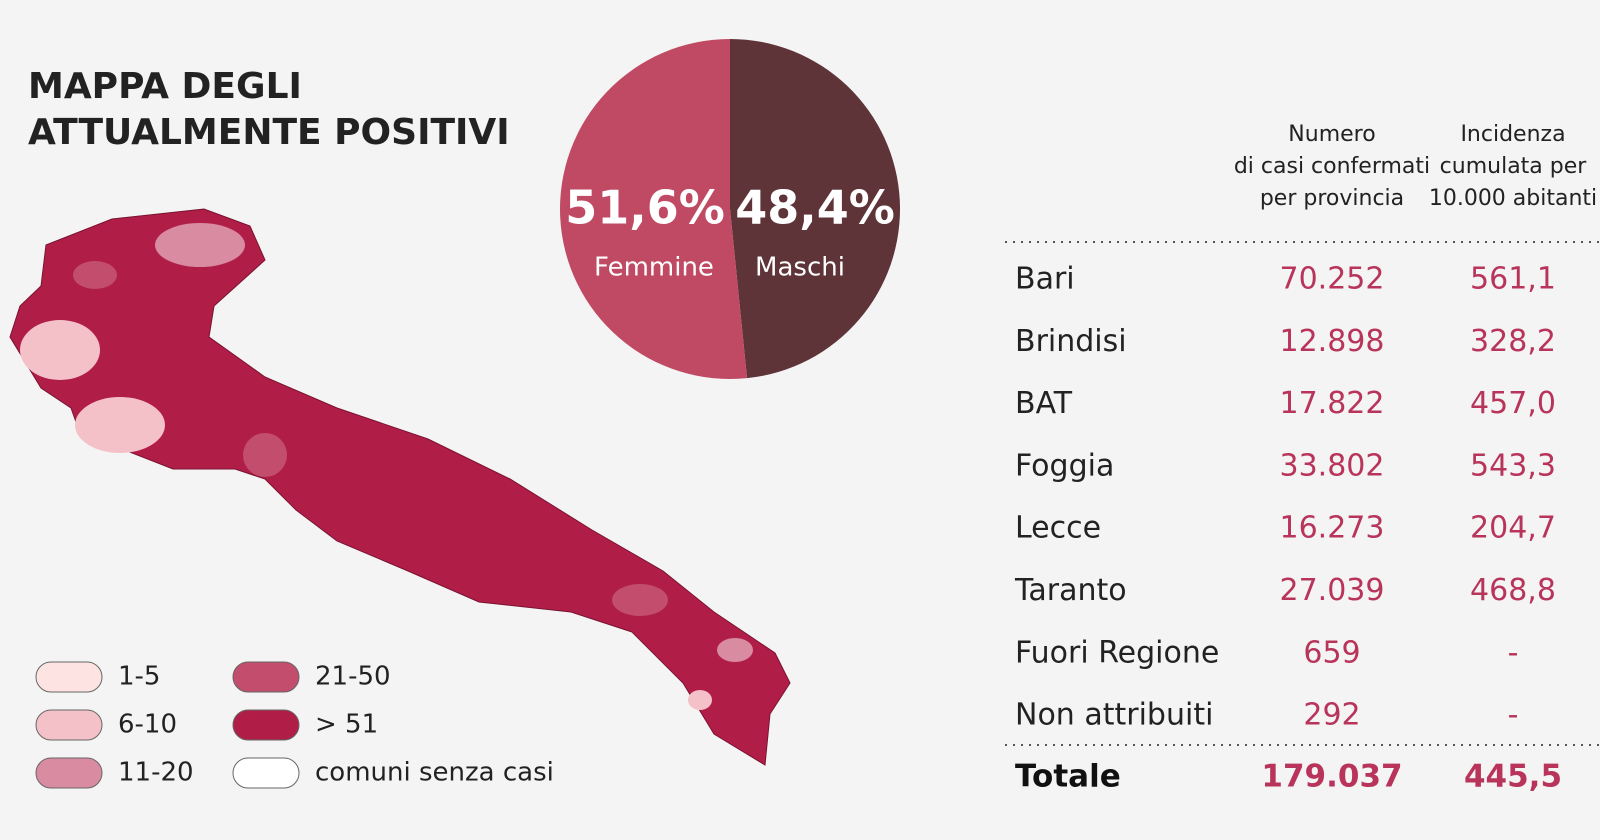 The height and width of the screenshot is (840, 1600). I want to click on table-value: 33.802, so click(1332, 465).